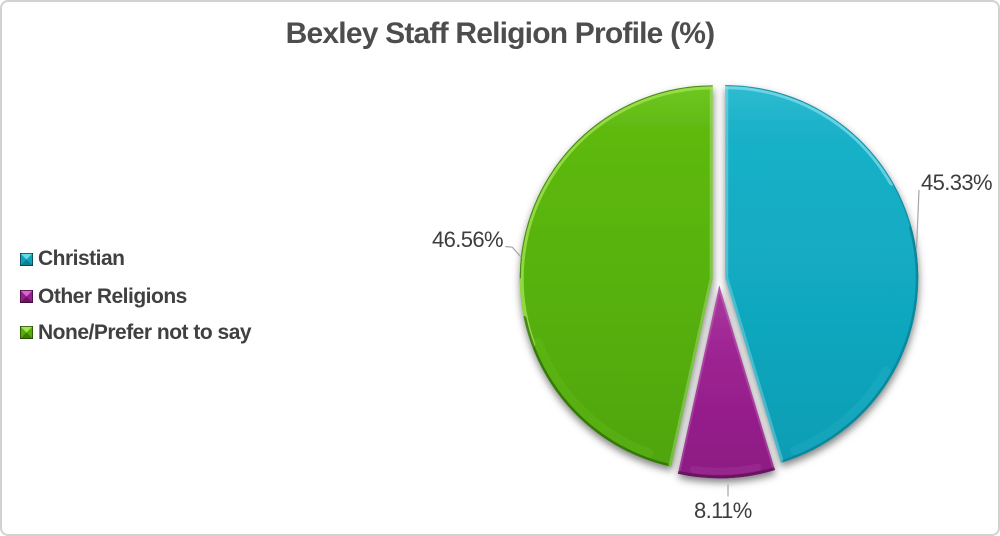 The width and height of the screenshot is (1000, 536). I want to click on svg-text: 46.56%, so click(467, 239).